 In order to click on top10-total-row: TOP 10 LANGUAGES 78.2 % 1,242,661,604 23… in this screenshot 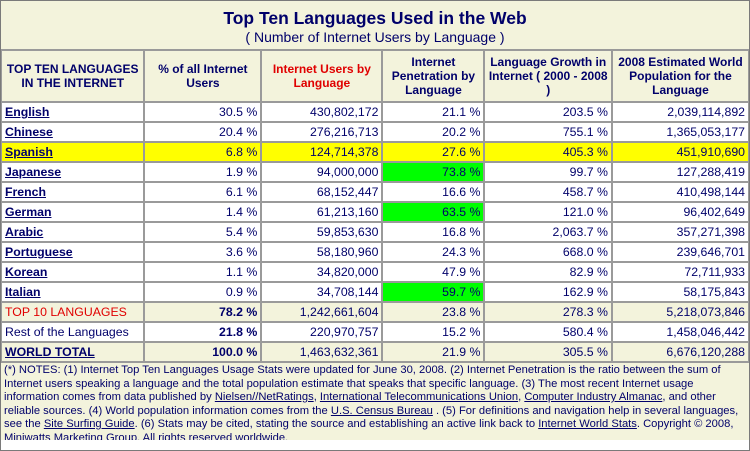, I will do `click(375, 312)`.